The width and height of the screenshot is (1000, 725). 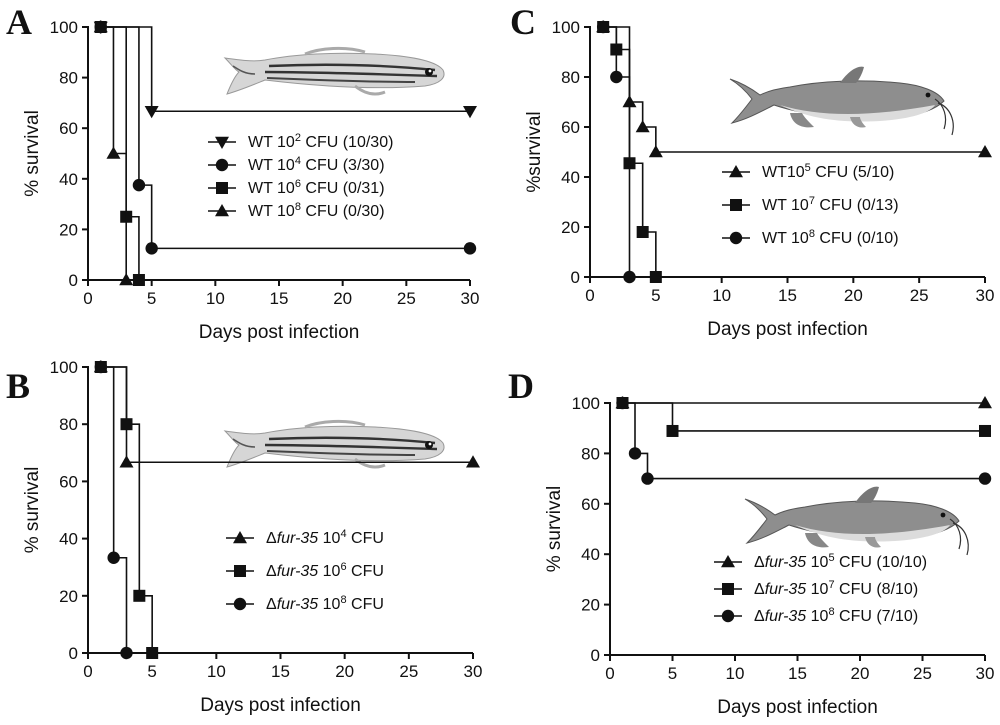 What do you see at coordinates (830, 237) in the screenshot?
I see `legend-entry: WT 108 CFU (0/10)` at bounding box center [830, 237].